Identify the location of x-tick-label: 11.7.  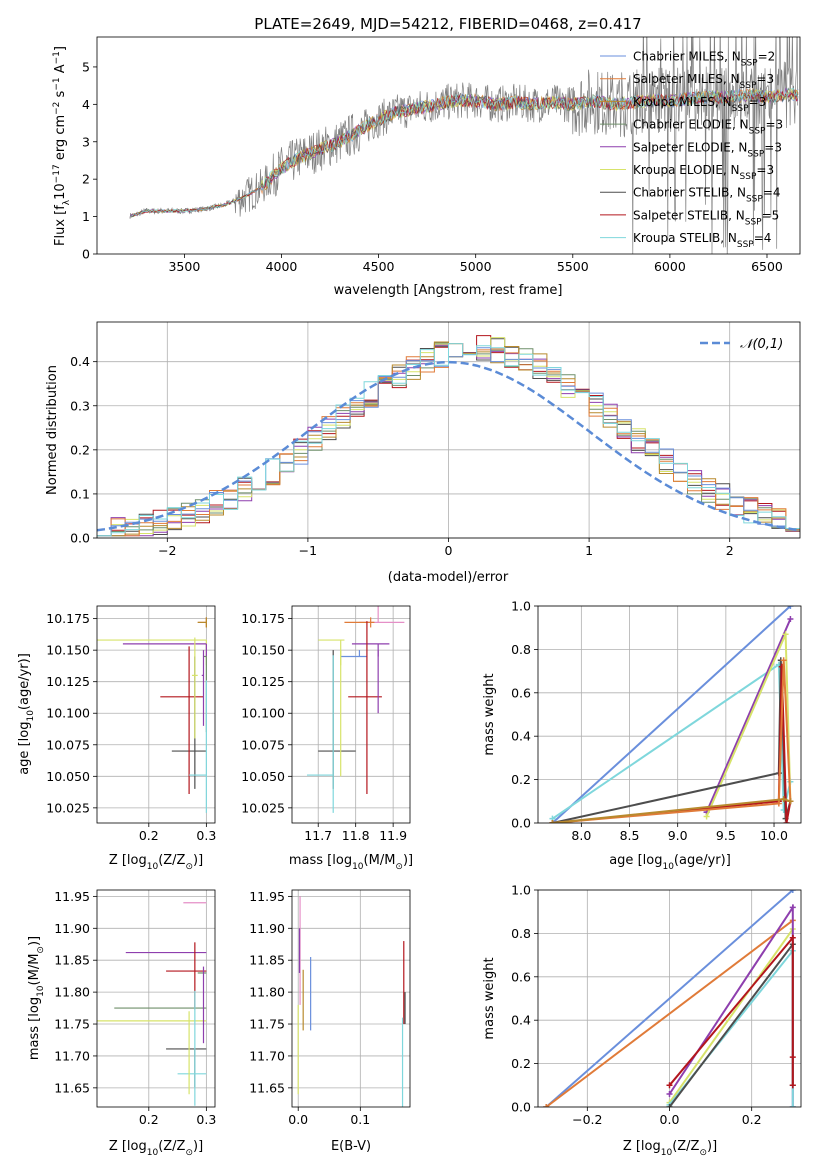
(318, 835).